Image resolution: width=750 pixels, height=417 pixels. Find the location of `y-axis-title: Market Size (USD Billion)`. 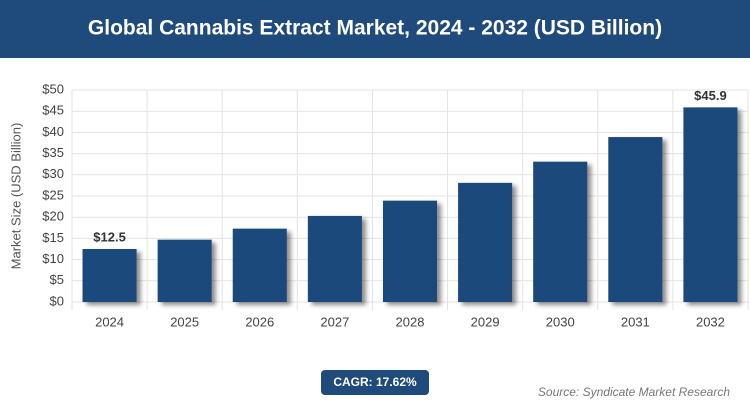

y-axis-title: Market Size (USD Billion) is located at coordinates (15, 196).